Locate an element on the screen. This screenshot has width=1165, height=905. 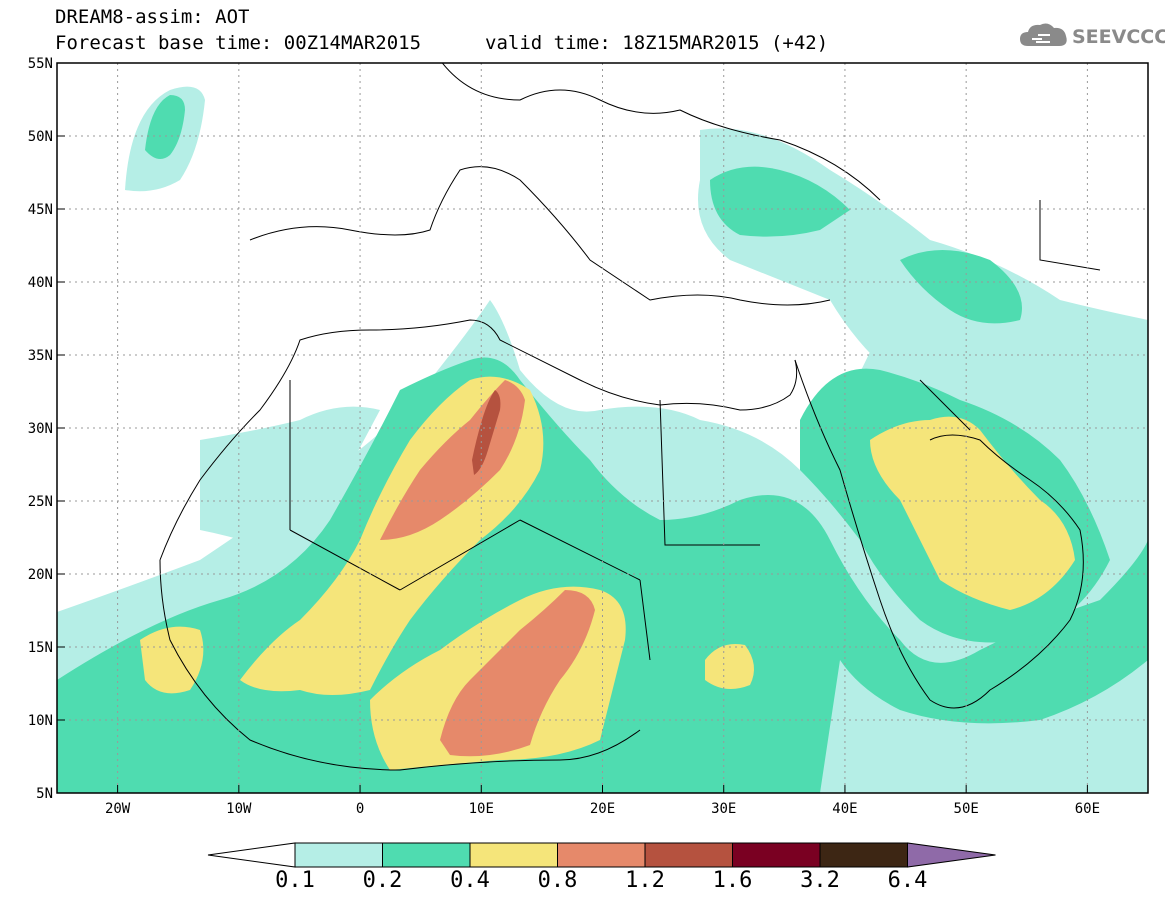
lon-label: 30E is located at coordinates (723, 809).